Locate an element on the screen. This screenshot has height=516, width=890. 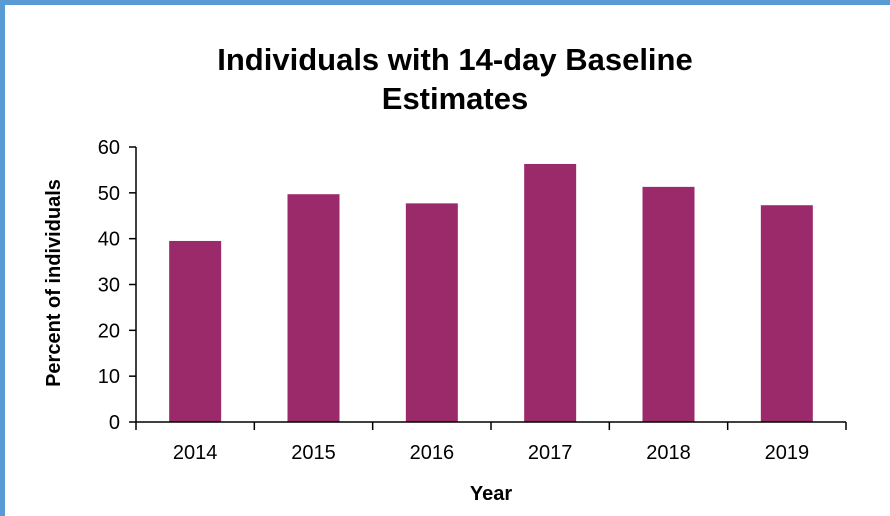
y-tick-label: 30 is located at coordinates (109, 286).